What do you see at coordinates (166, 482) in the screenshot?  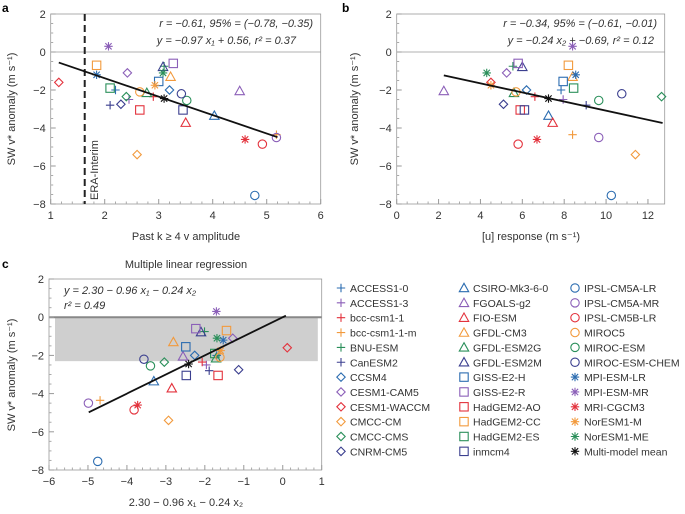 I see `x-tick-label: −3` at bounding box center [166, 482].